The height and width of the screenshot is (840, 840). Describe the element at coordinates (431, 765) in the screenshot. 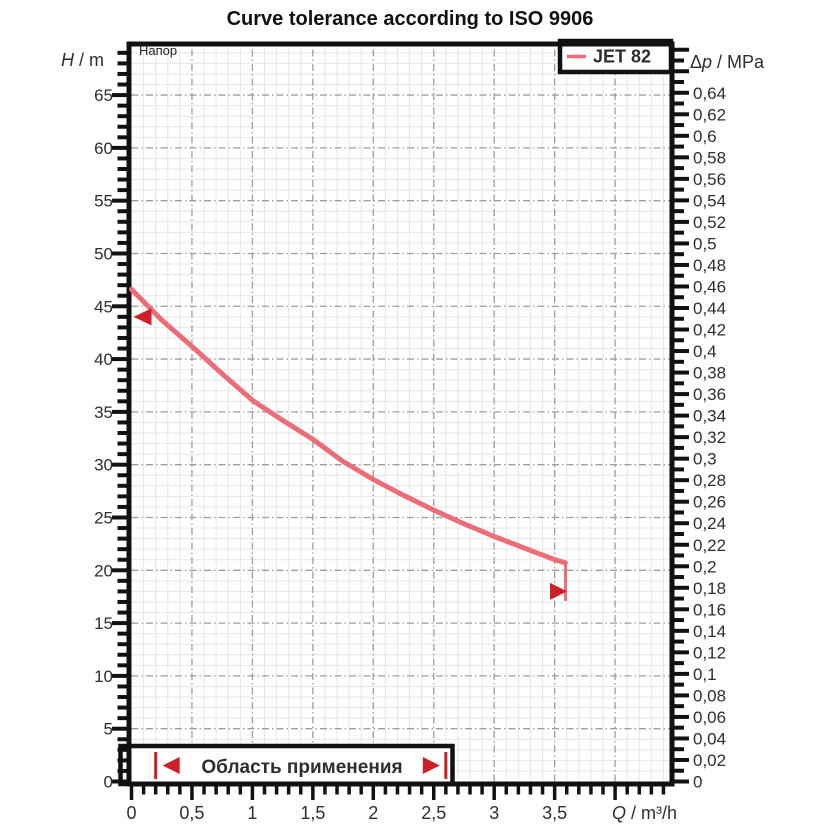

I see `range-right-arrow-icon` at that location.